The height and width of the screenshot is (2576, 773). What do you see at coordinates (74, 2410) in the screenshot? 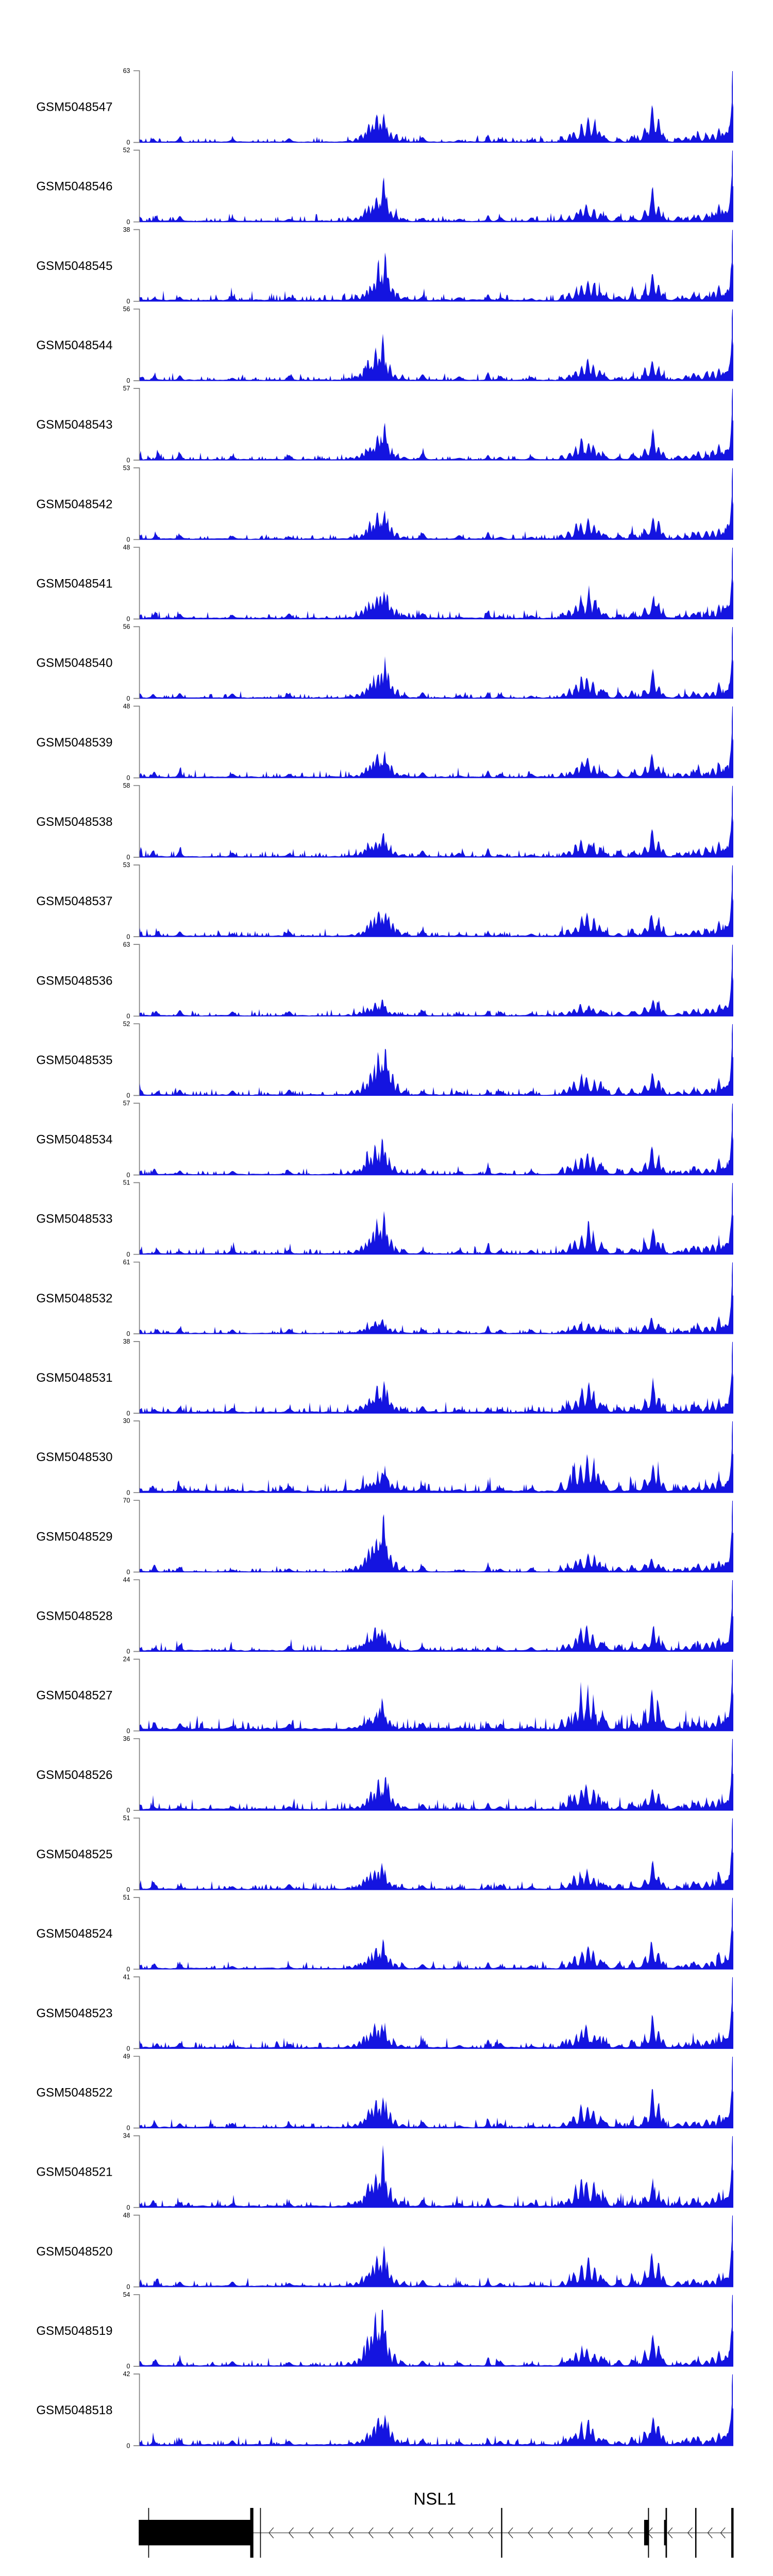
I see `svg-text: GSM5048518` at bounding box center [74, 2410].